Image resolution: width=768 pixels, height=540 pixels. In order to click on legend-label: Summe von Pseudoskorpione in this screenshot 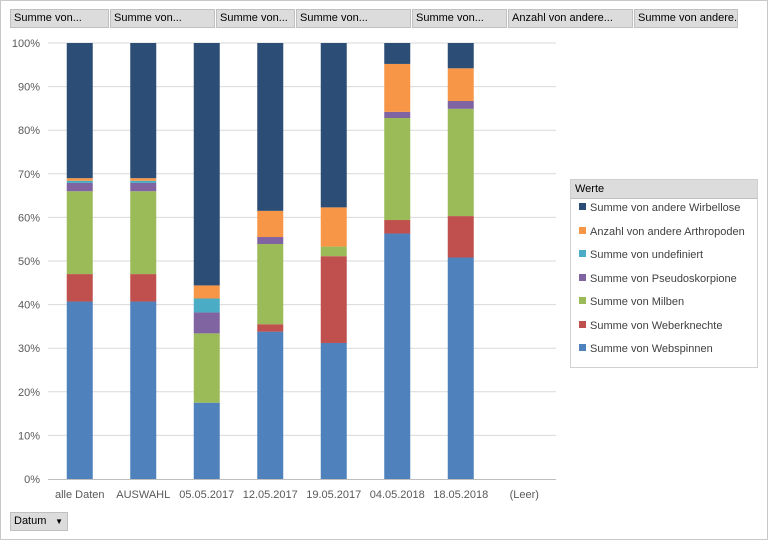, I will do `click(663, 278)`.